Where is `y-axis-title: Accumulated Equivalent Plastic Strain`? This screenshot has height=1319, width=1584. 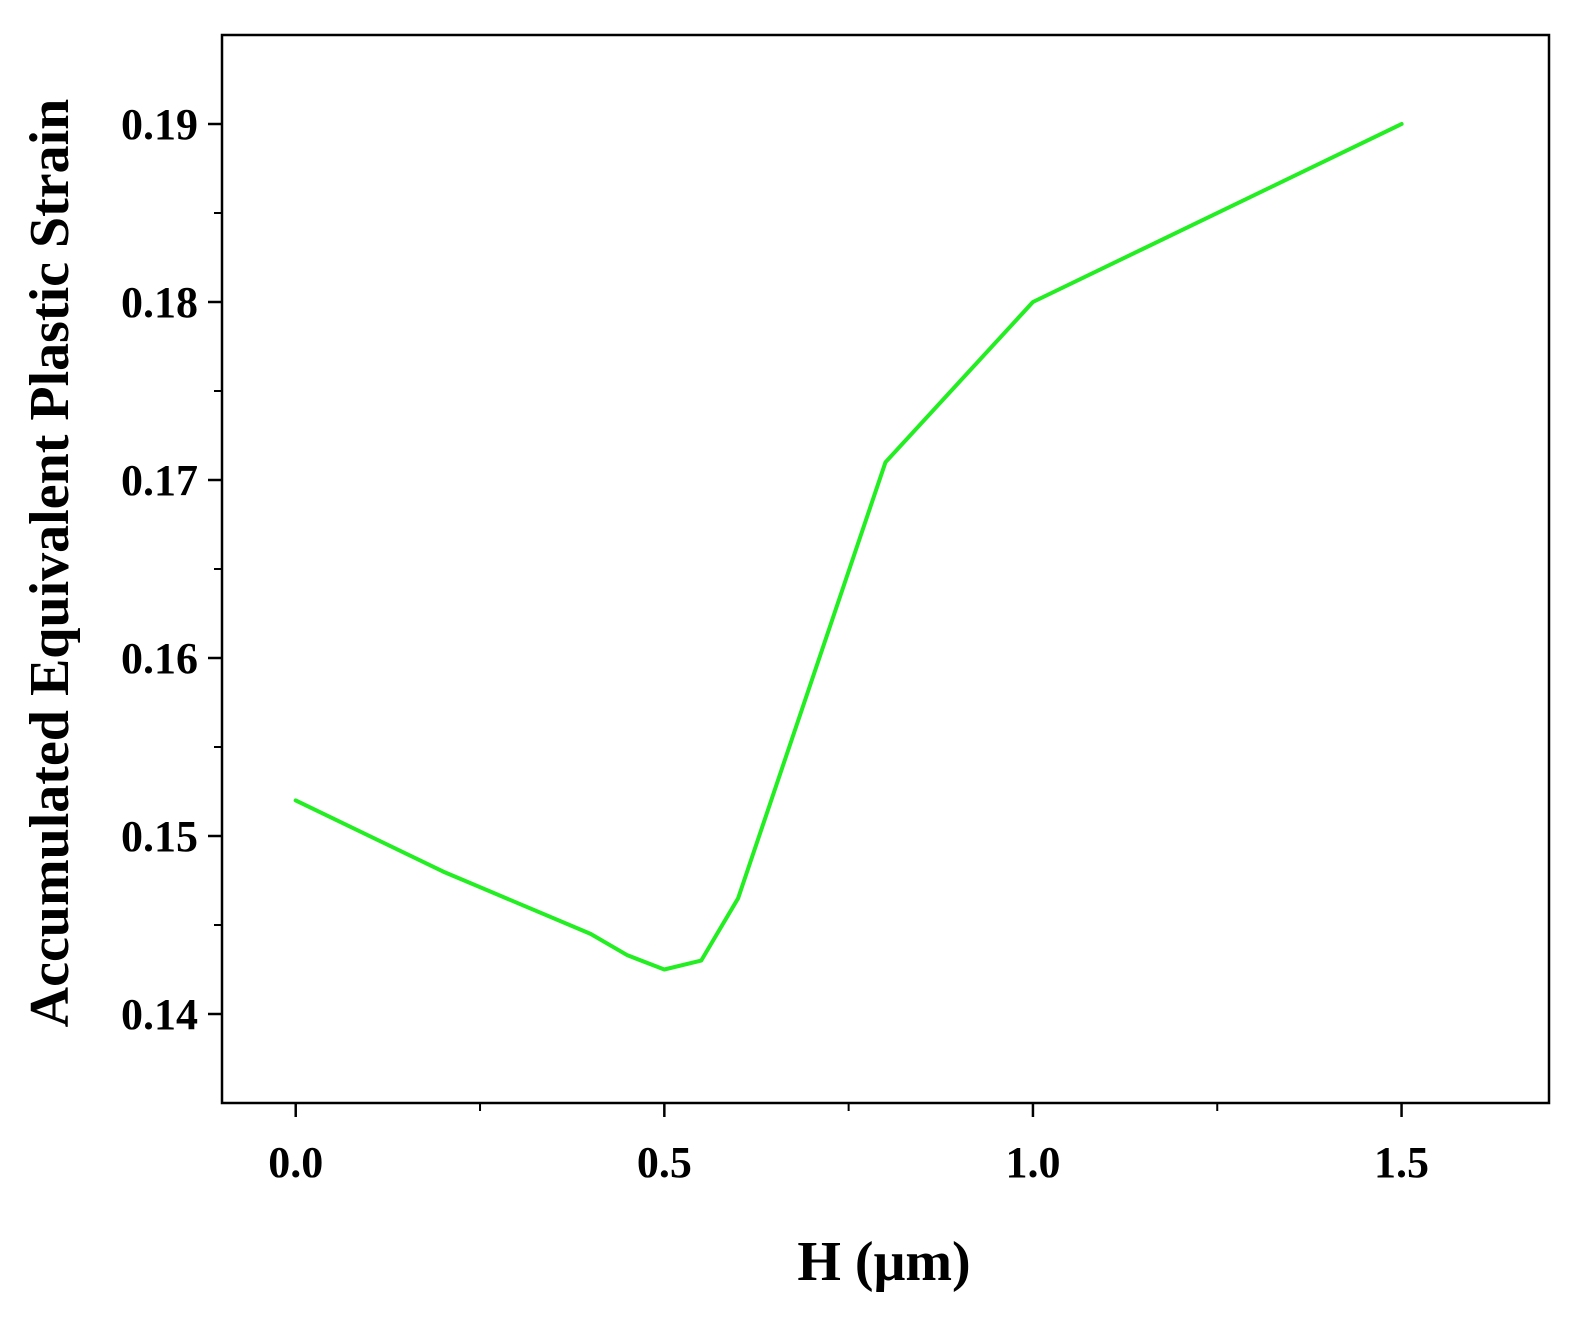 y-axis-title: Accumulated Equivalent Plastic Strain is located at coordinates (50, 563).